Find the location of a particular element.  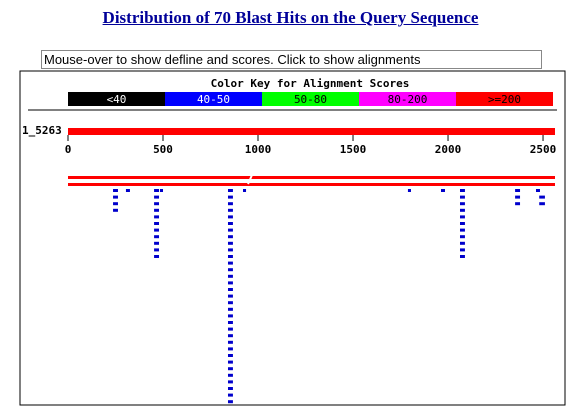

color-key-label: 40-50 is located at coordinates (213, 99).